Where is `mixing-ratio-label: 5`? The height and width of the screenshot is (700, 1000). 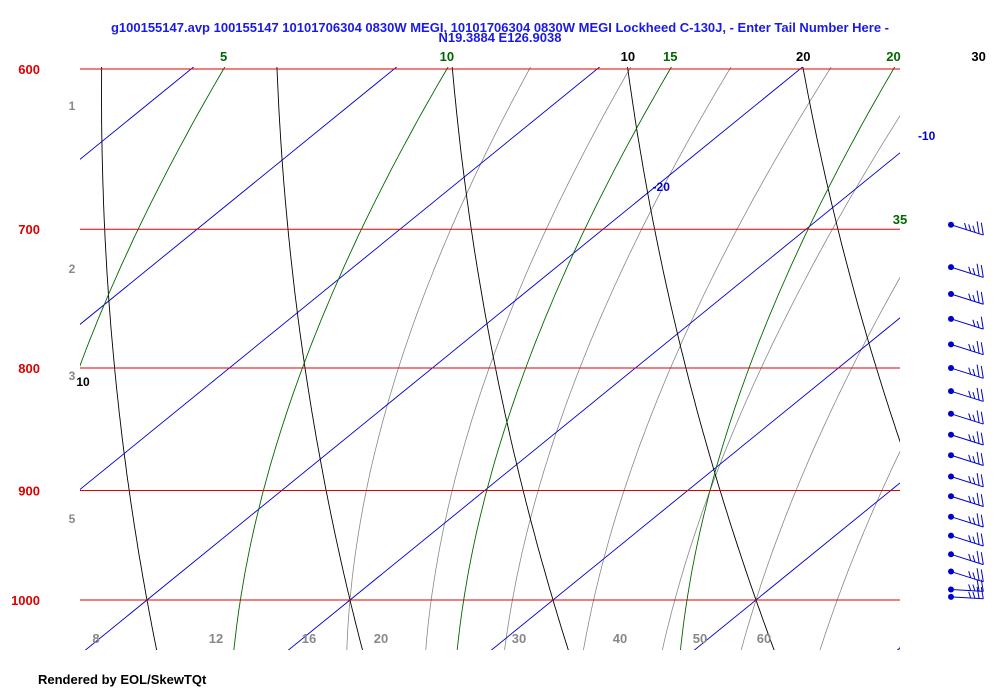 mixing-ratio-label: 5 is located at coordinates (223, 56).